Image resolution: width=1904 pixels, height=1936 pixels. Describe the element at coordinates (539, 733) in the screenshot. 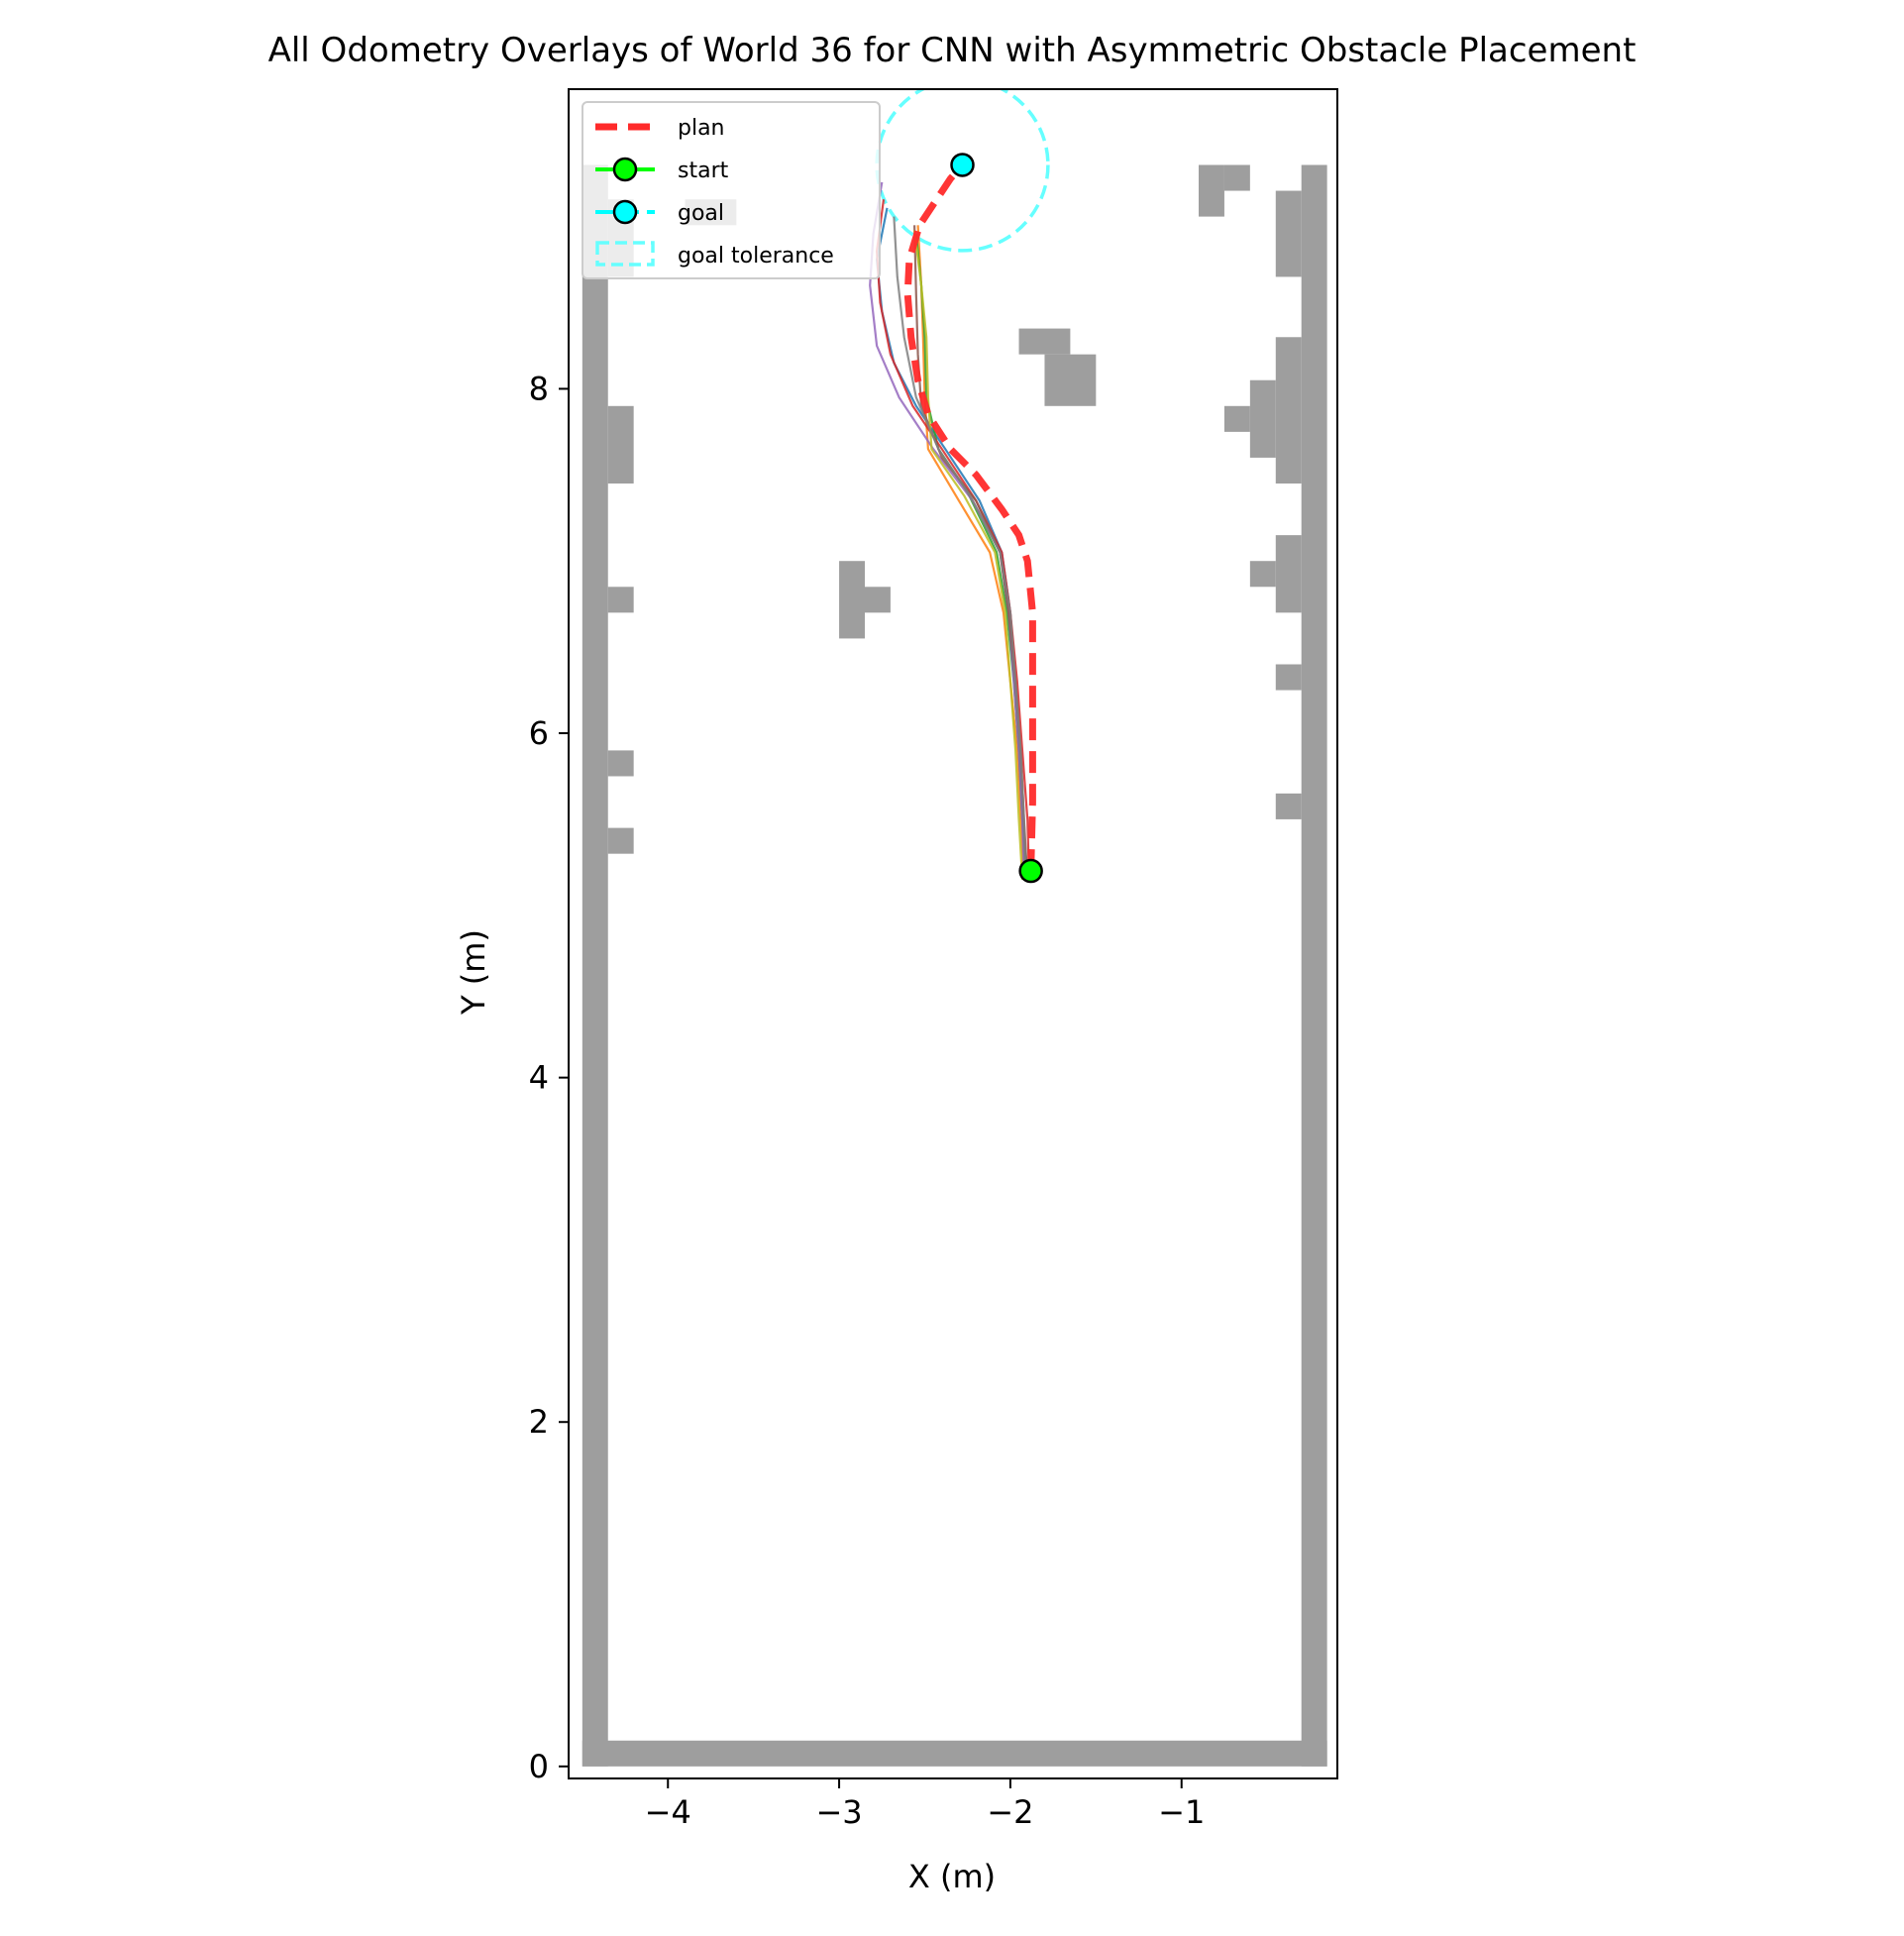

I see `y-tick-label: 6` at that location.